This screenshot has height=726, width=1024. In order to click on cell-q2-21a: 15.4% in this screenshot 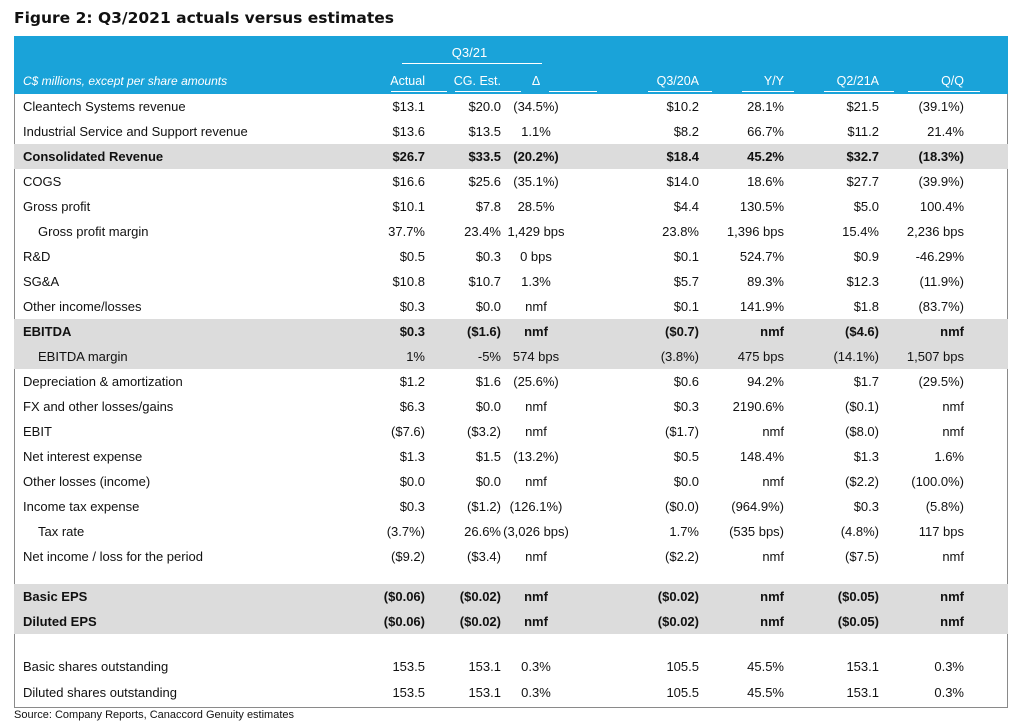, I will do `click(860, 231)`.